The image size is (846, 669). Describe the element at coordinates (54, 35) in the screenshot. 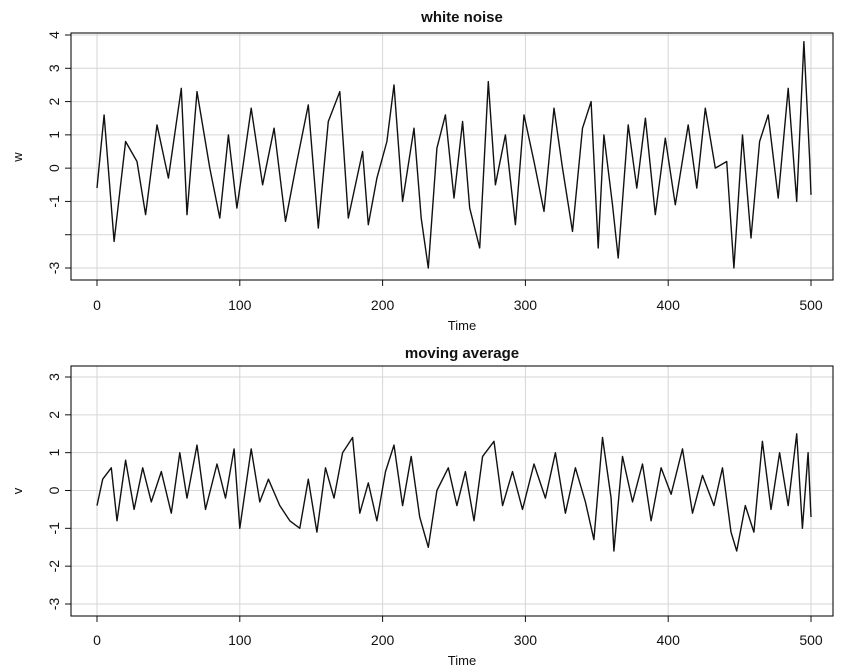

I see `y-tick-label: 4` at that location.